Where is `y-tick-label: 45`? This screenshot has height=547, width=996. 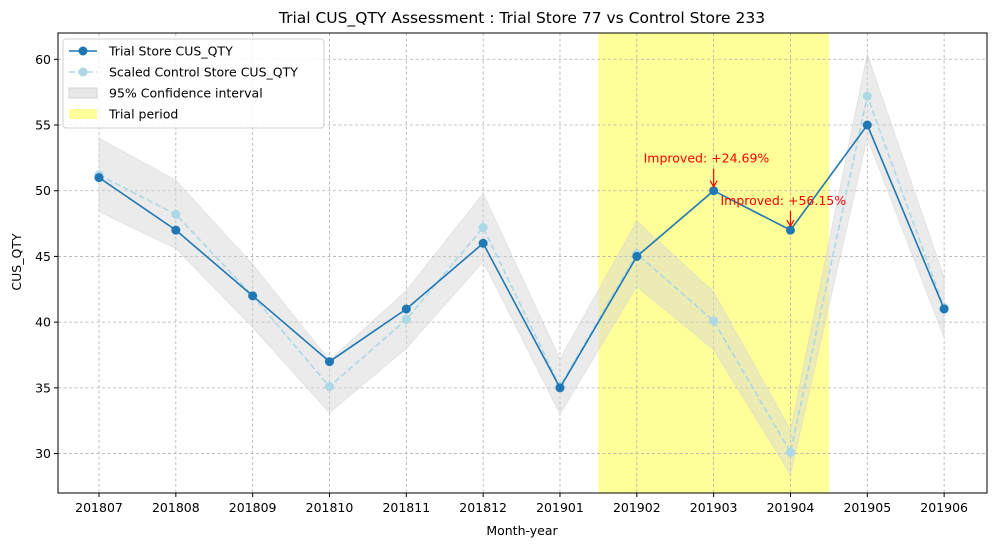 y-tick-label: 45 is located at coordinates (43, 256).